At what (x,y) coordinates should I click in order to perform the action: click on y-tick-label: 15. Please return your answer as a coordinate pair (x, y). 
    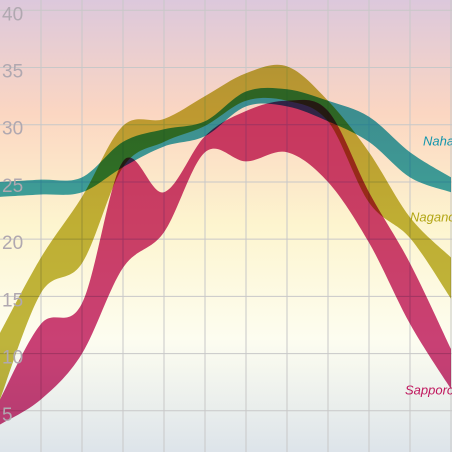
    Looking at the image, I should click on (12, 300).